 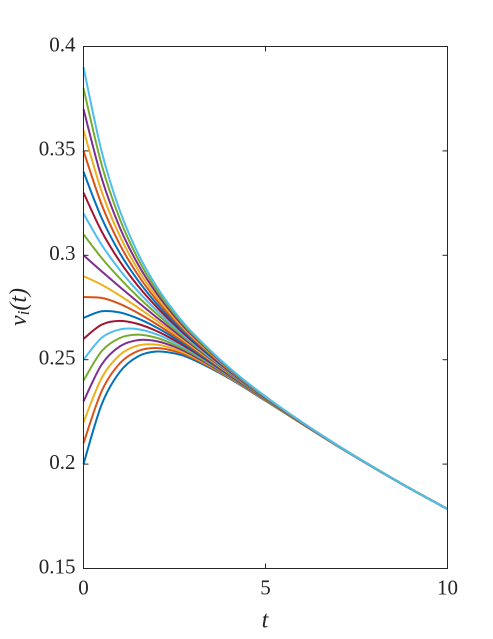 What do you see at coordinates (447, 587) in the screenshot?
I see `x-tick-label: 10` at bounding box center [447, 587].